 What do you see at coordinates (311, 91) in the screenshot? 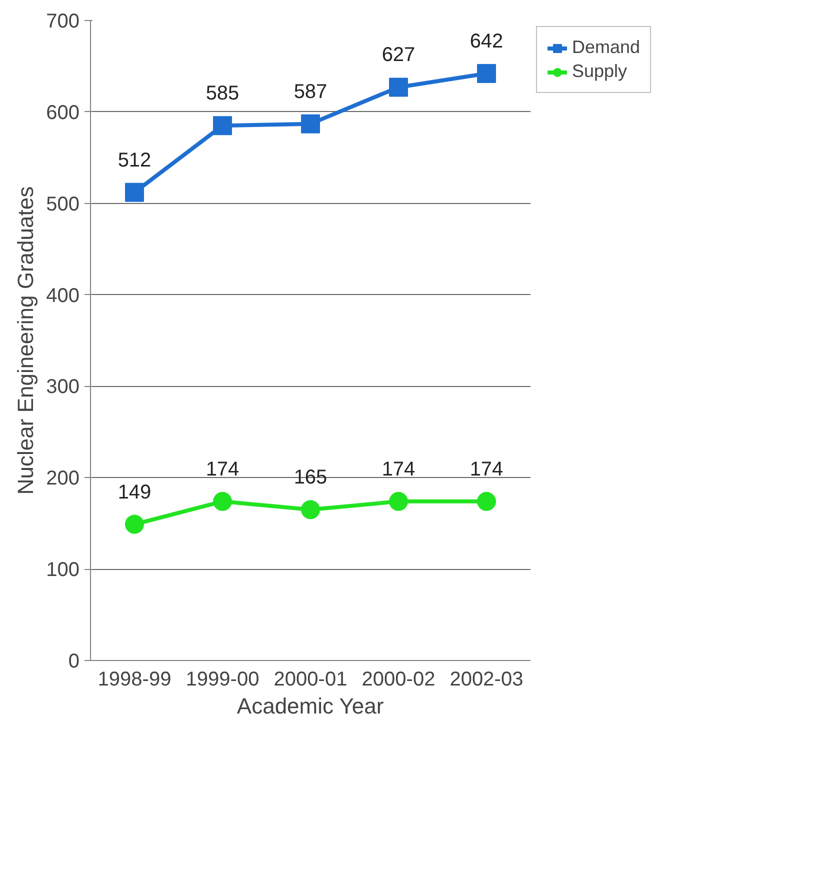
I see `data-label: 587` at bounding box center [311, 91].